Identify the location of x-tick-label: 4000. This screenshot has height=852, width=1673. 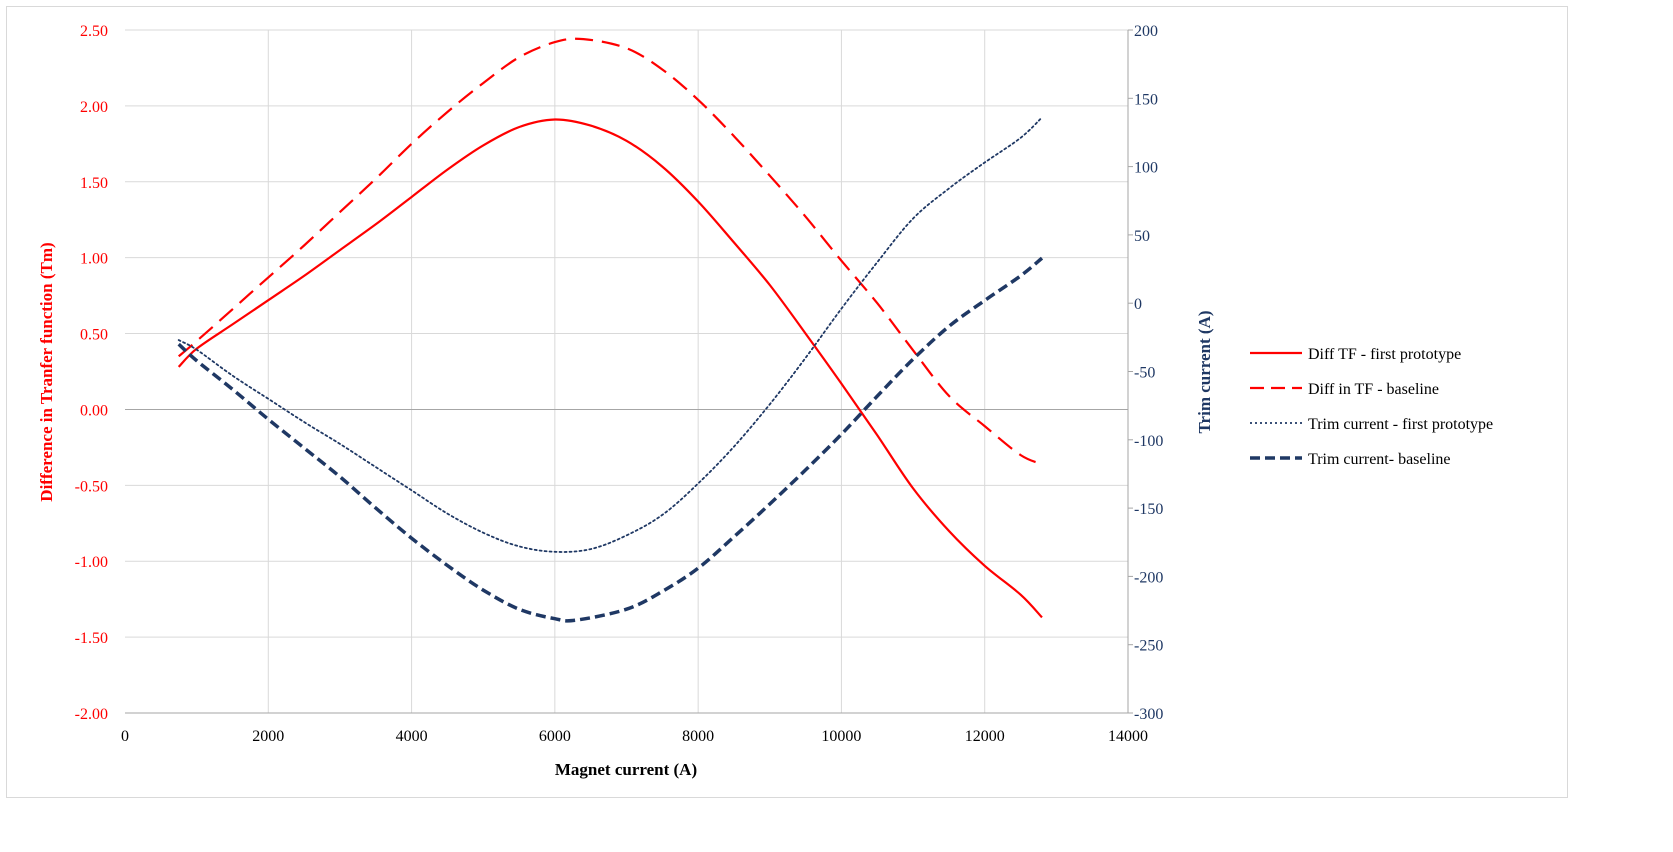
(412, 736).